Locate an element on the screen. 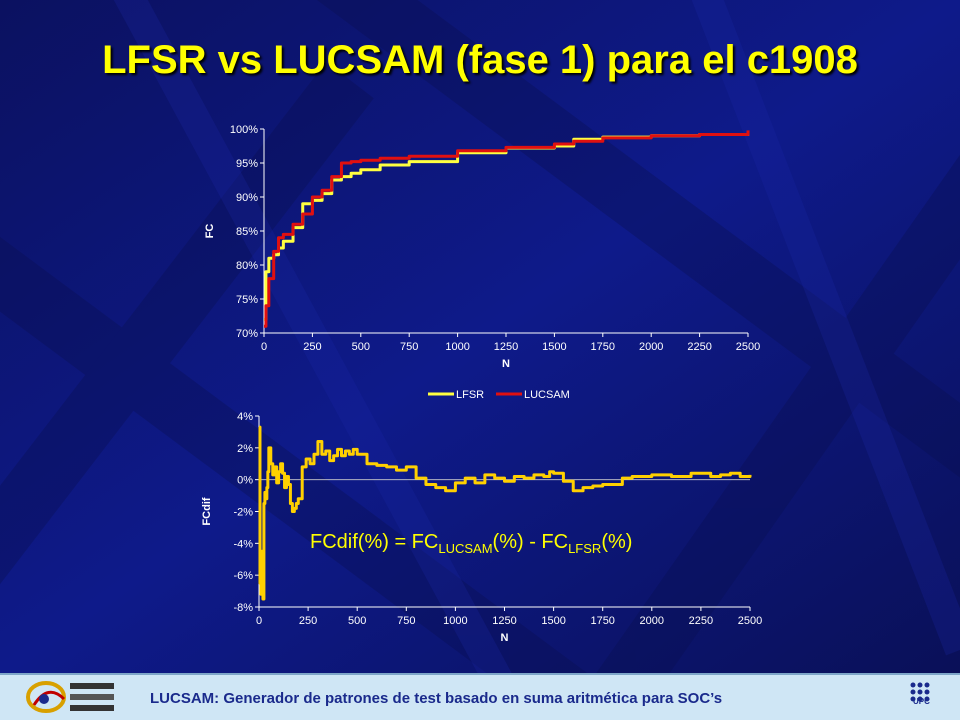 This screenshot has width=960, height=720. y-tick-label: 75% is located at coordinates (247, 300).